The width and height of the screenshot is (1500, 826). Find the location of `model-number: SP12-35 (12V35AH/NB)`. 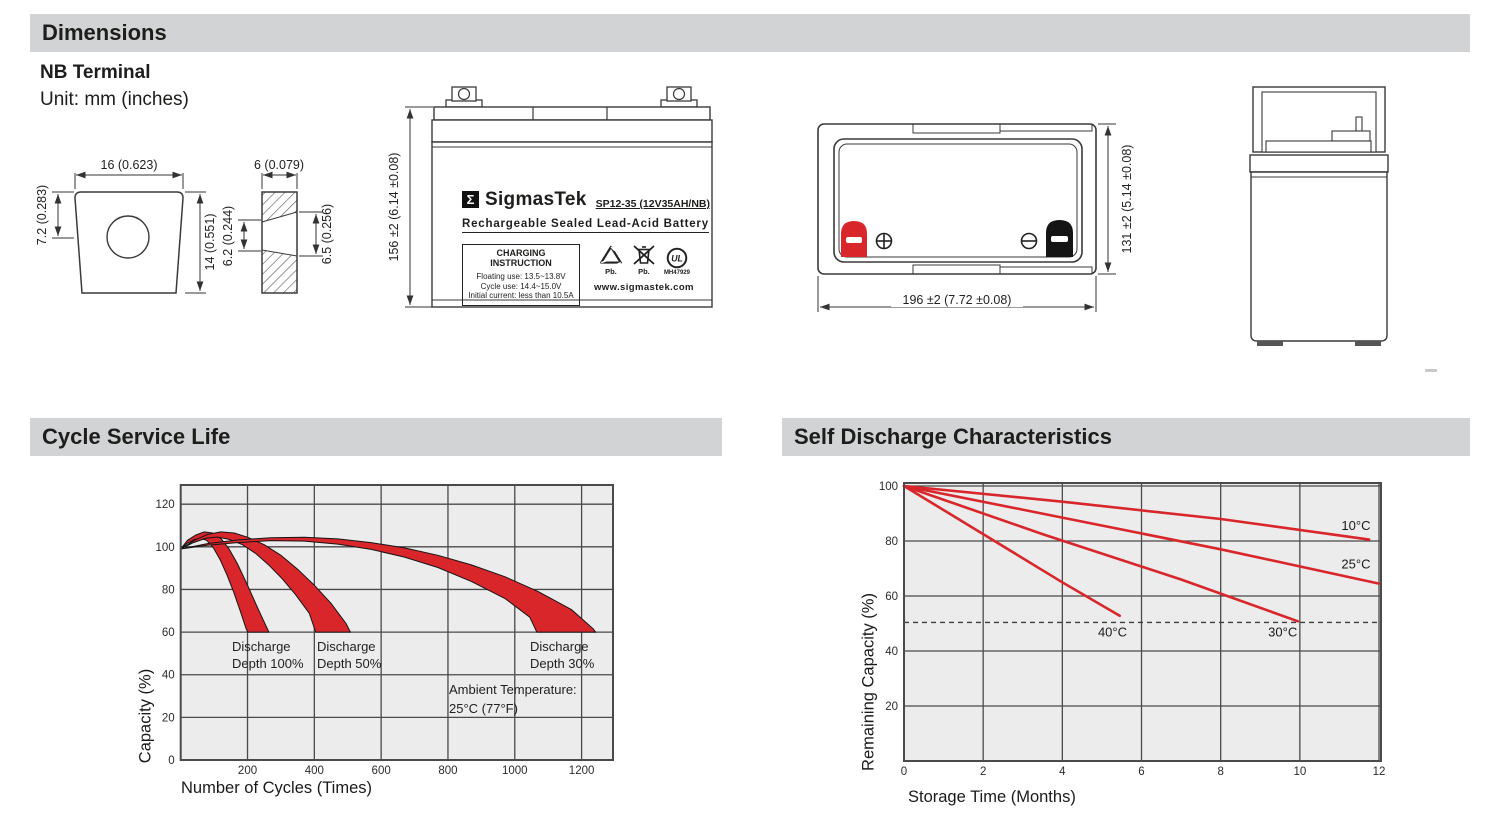

model-number: SP12-35 (12V35AH/NB) is located at coordinates (653, 204).